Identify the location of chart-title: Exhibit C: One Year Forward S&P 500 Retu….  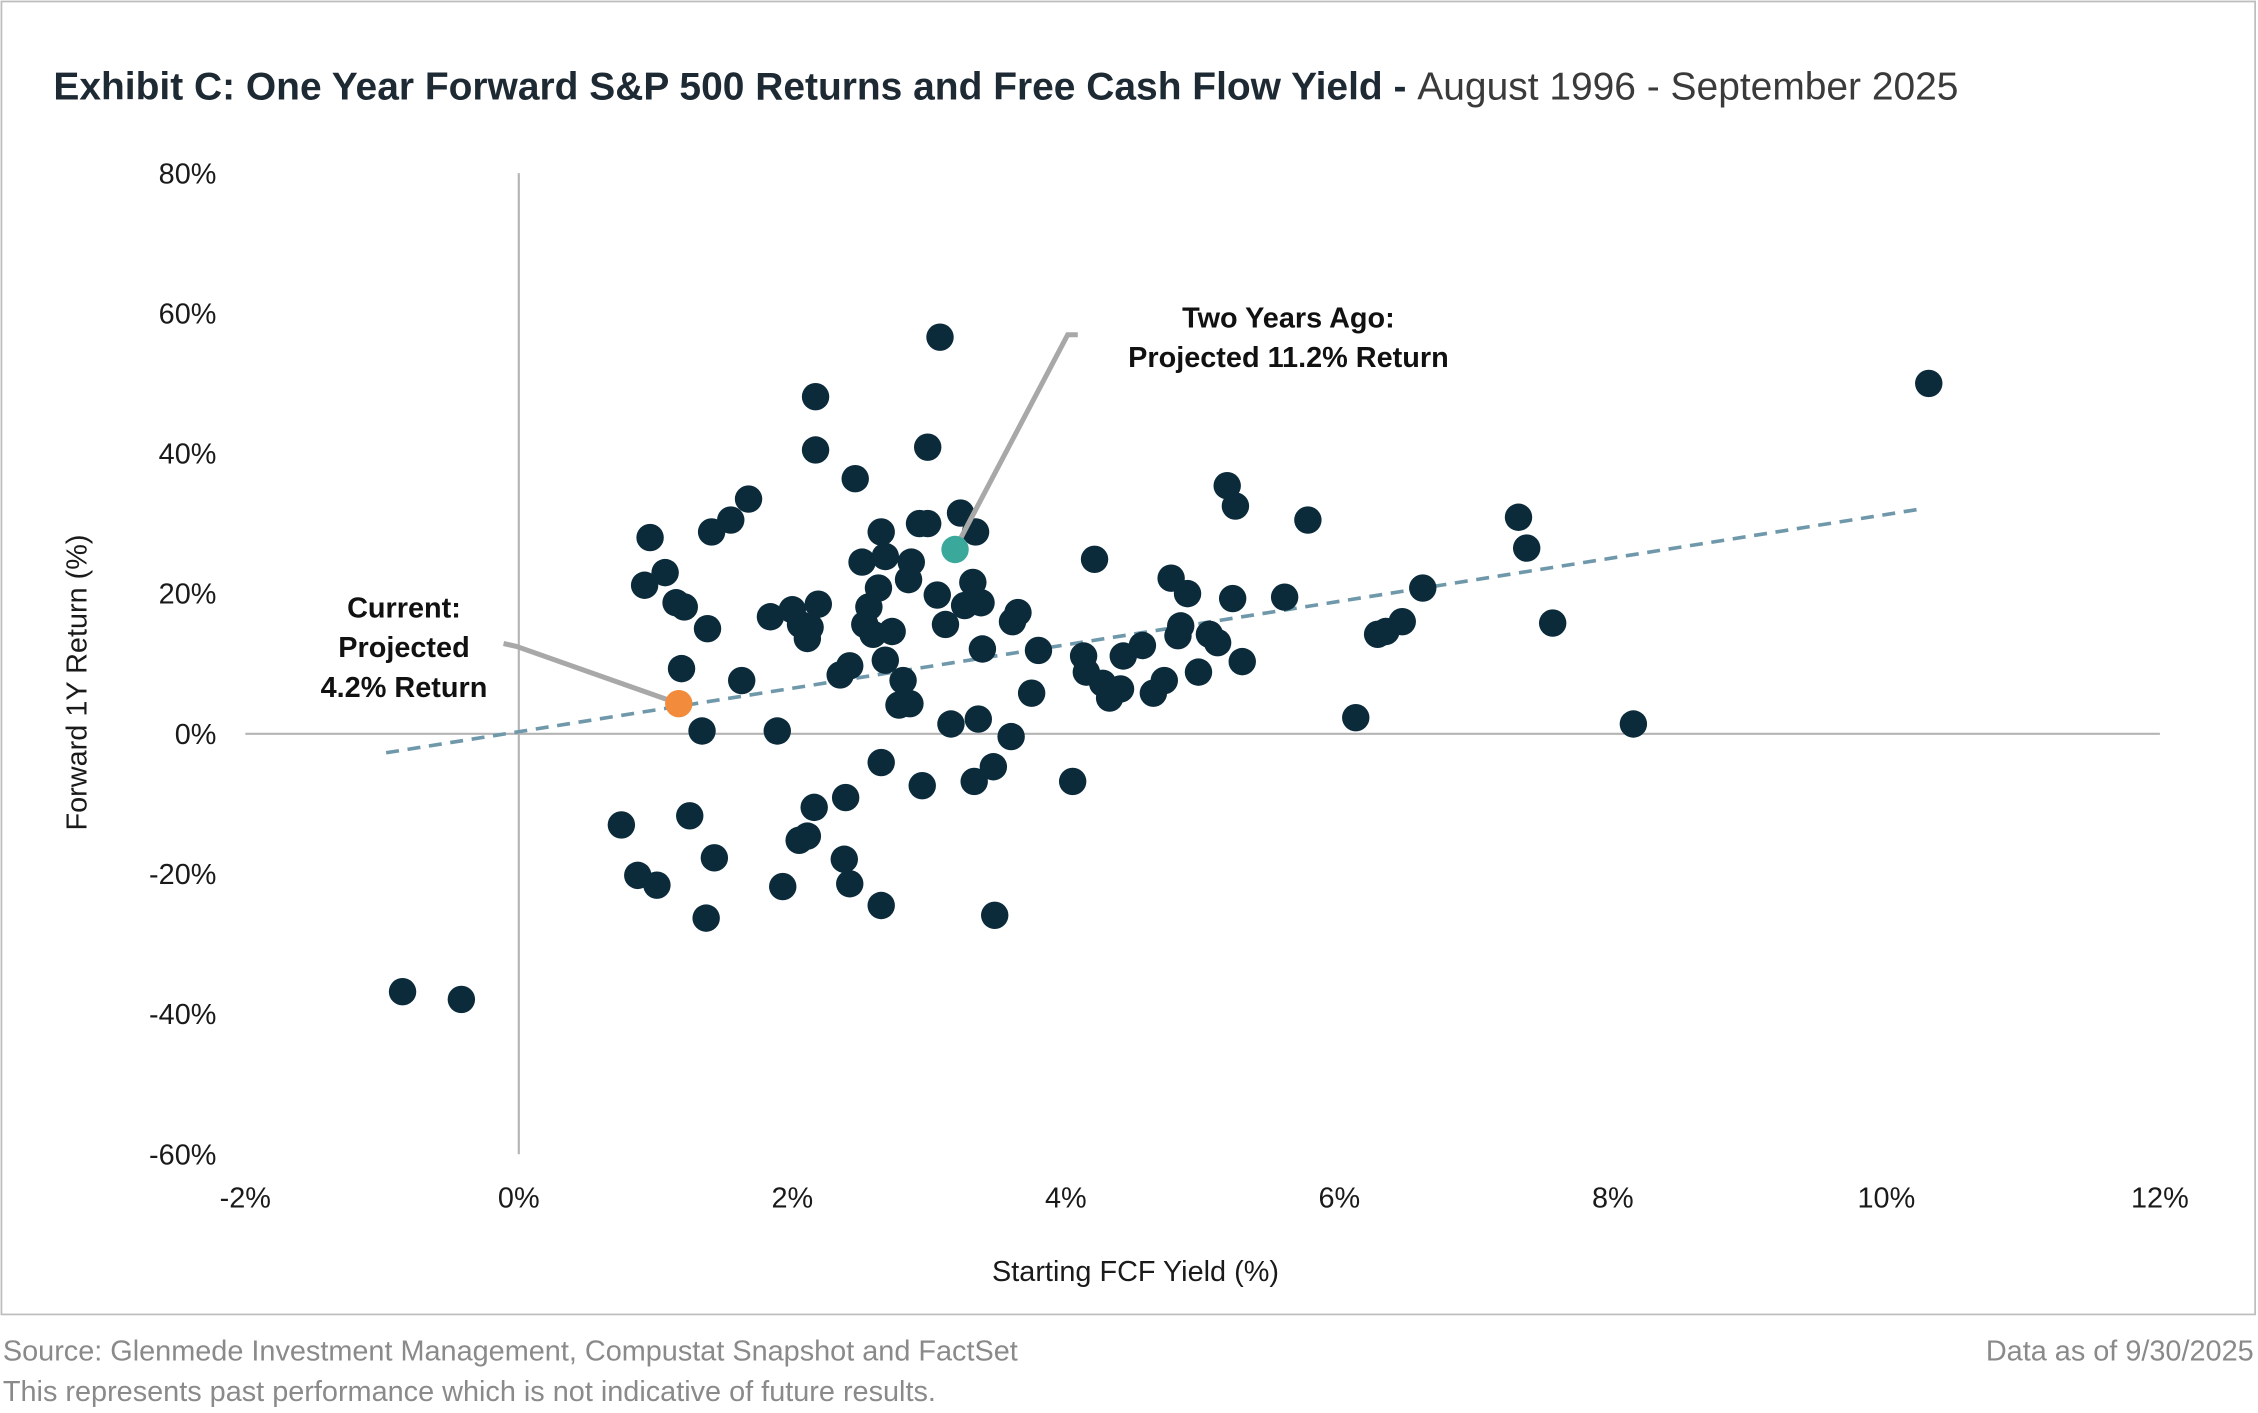
(1005, 87).